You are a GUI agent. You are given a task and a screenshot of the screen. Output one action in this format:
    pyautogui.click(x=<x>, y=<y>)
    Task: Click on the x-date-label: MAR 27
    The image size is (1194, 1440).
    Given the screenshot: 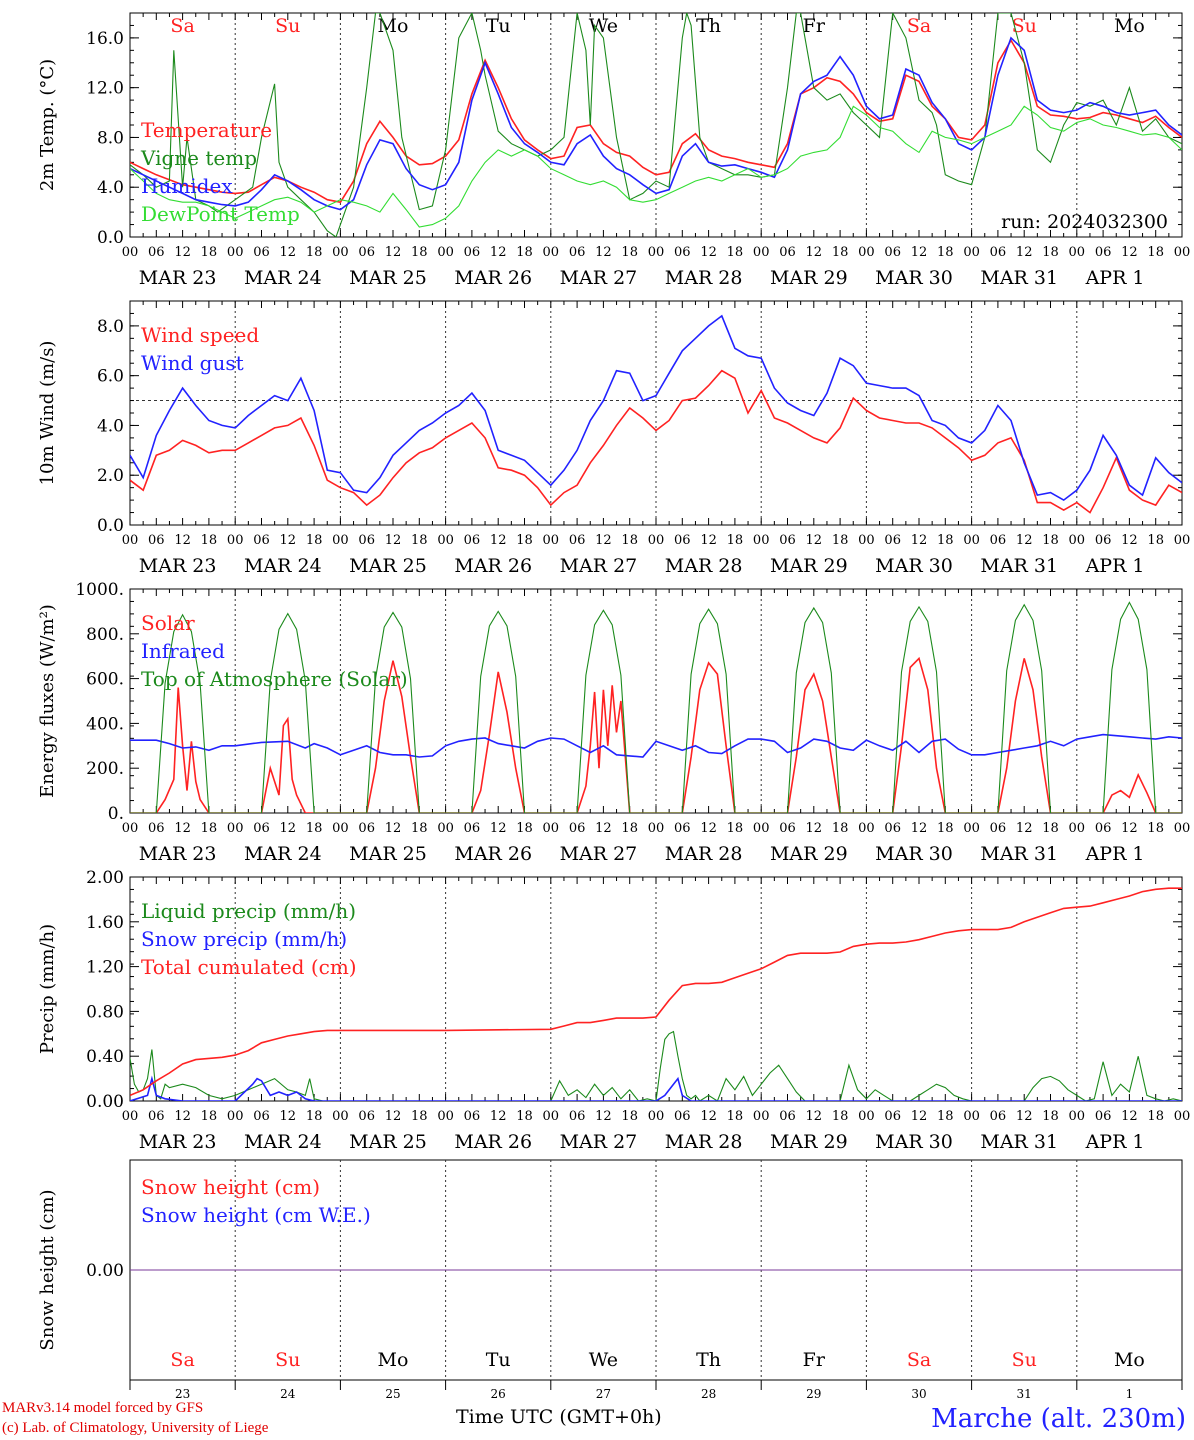 What is the action you would take?
    pyautogui.click(x=599, y=1142)
    